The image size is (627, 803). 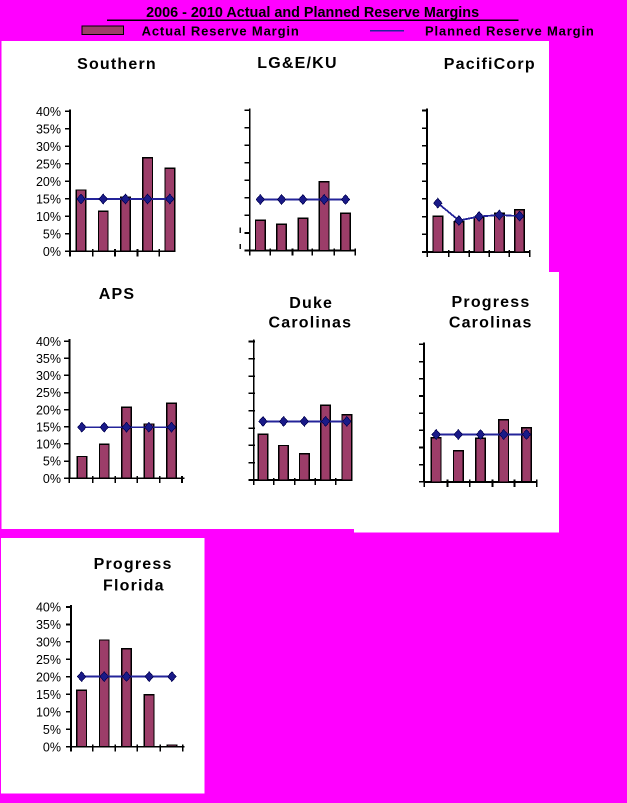 I want to click on svg-text: PacifiCorp, so click(x=490, y=64).